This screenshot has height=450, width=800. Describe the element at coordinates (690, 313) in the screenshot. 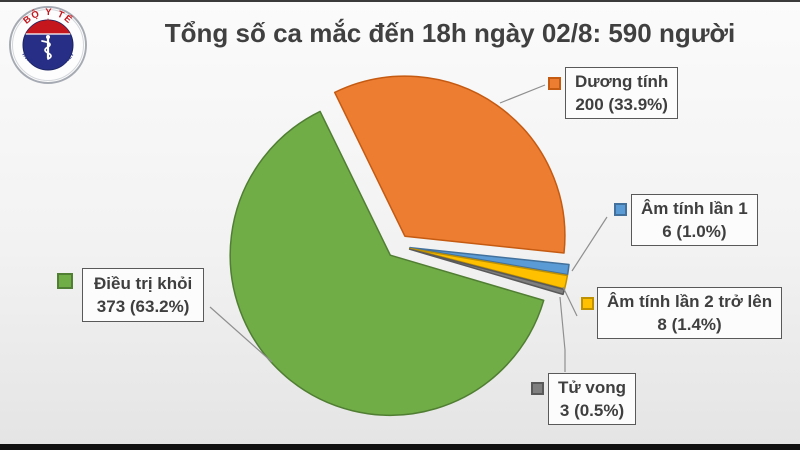

I see `callout-am-tinh-lan-2-tro-len: Âm tính lần 2 trở lên 8 (1.4%)` at that location.